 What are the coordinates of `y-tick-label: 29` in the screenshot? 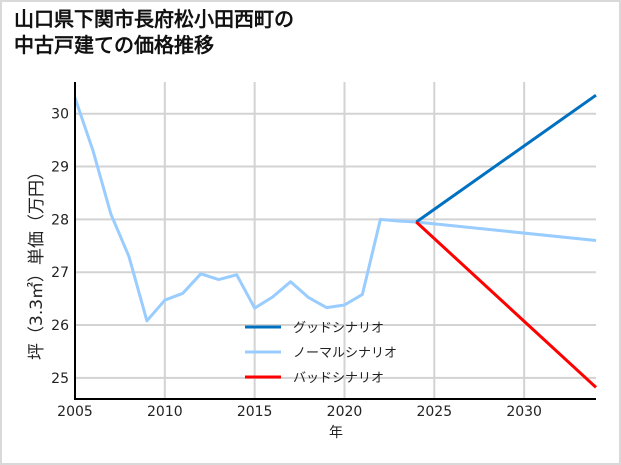 It's located at (60, 168).